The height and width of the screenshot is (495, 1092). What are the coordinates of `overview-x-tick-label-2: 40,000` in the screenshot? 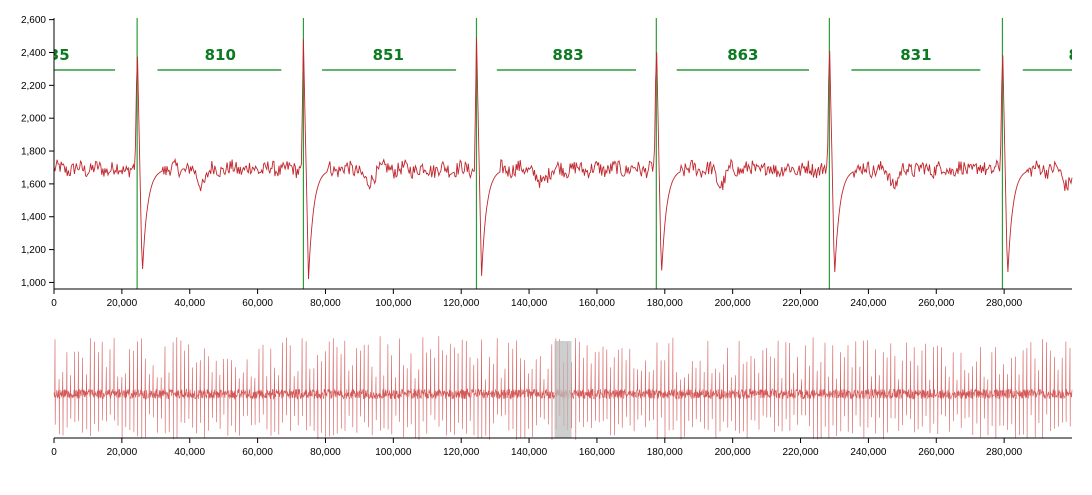 It's located at (189, 452).